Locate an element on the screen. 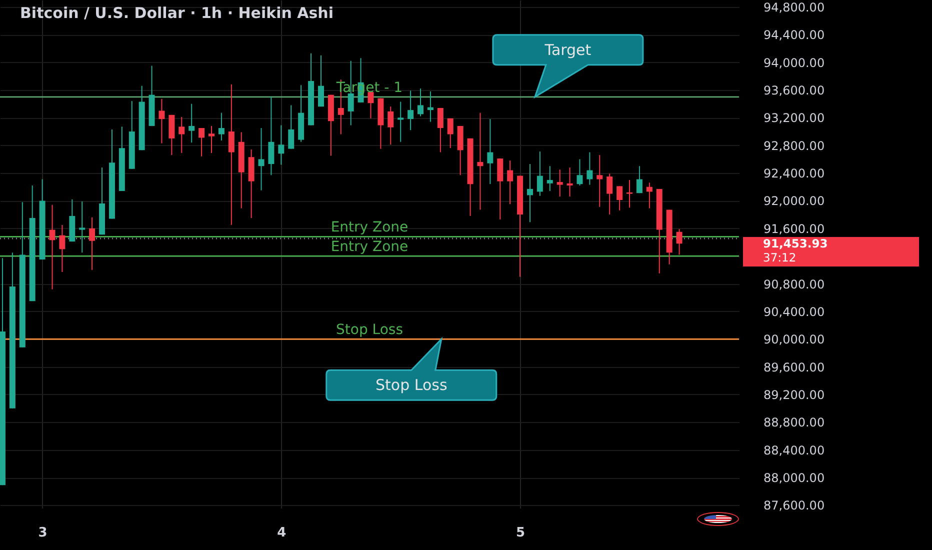 The width and height of the screenshot is (932, 550). annotation: Target is located at coordinates (568, 49).